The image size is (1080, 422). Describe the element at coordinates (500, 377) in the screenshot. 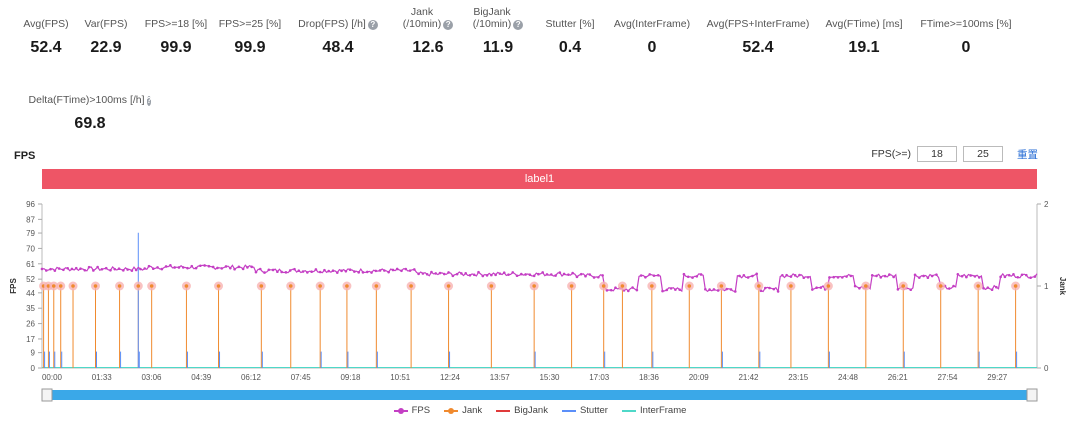

I see `x-tick-label: 13:57` at that location.